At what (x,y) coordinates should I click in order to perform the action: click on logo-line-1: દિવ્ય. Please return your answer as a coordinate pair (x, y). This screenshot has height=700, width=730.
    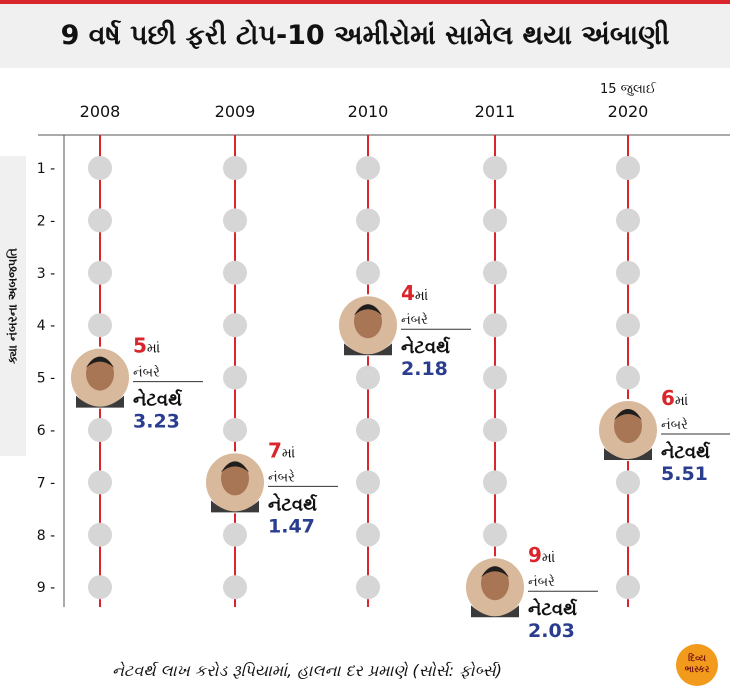
    Looking at the image, I should click on (697, 659).